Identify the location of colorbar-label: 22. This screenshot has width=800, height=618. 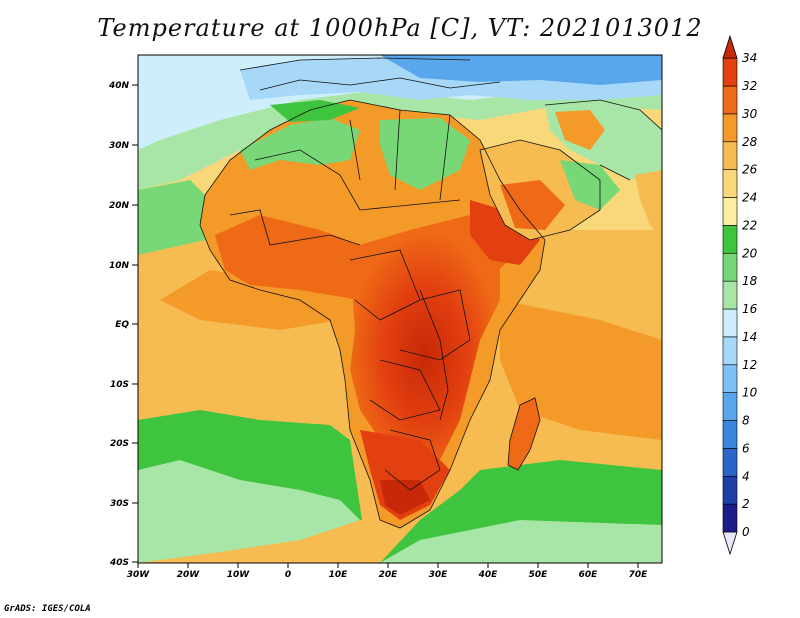
(749, 225).